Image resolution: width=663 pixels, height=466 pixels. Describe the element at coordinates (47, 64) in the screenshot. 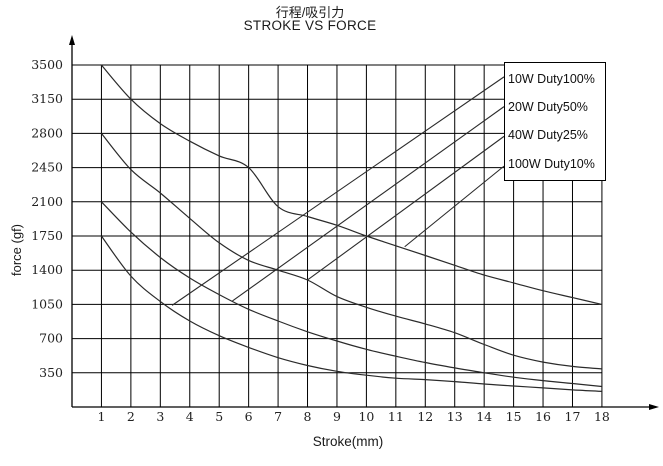

I see `y-tick-label: 3500` at that location.